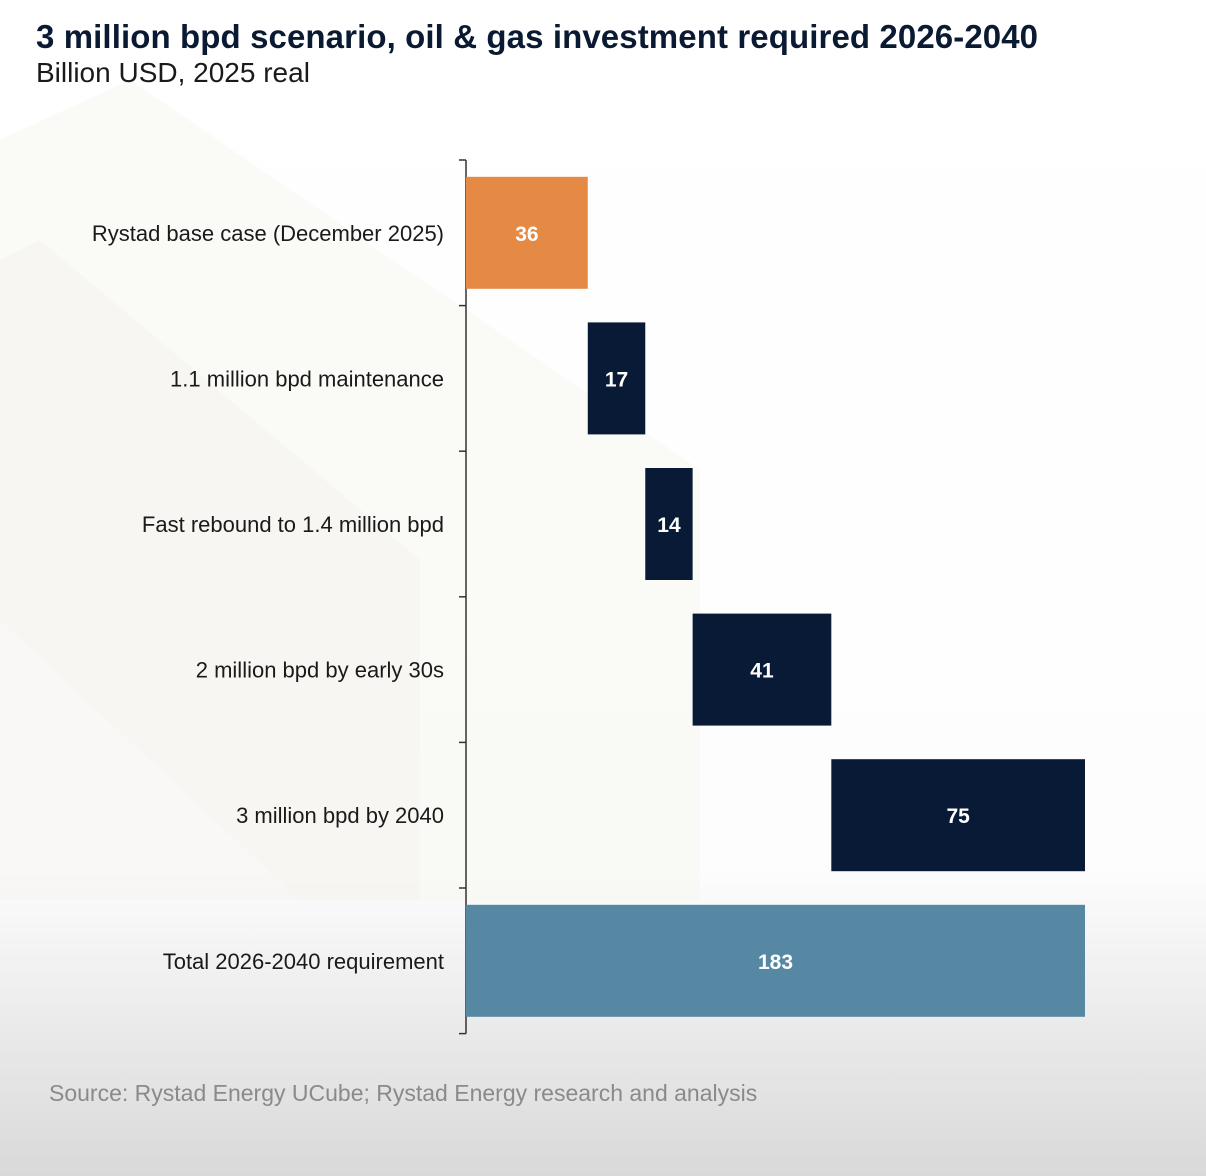  I want to click on bar-value-label: 41, so click(762, 671).